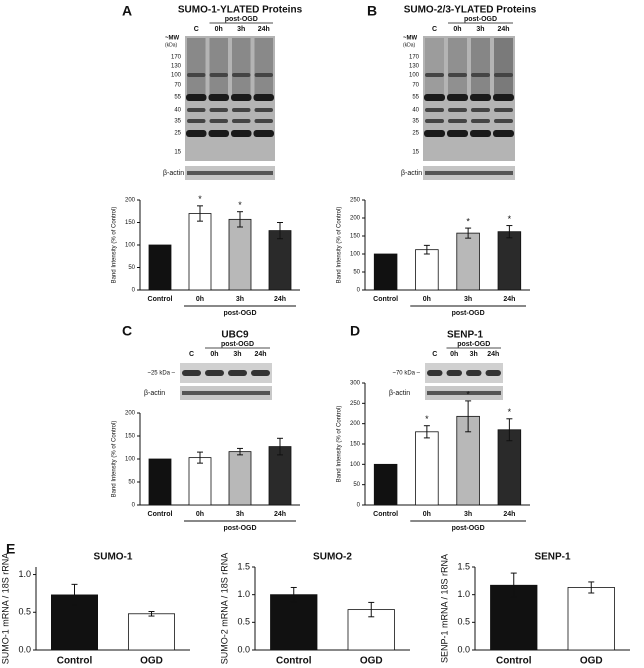  What do you see at coordinates (237, 344) in the screenshot?
I see `lane-group-label: post-OGD` at bounding box center [237, 344].